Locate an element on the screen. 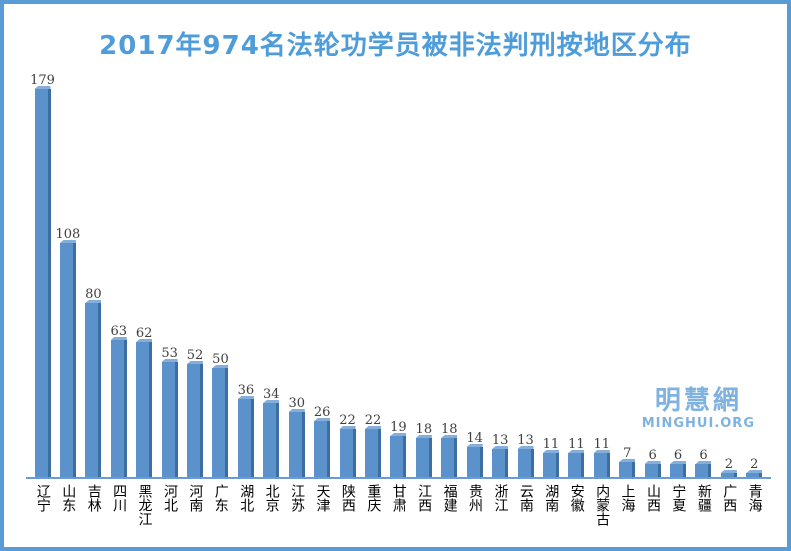 Image resolution: width=791 pixels, height=551 pixels. category-label-cell: 湖南 is located at coordinates (550, 505).